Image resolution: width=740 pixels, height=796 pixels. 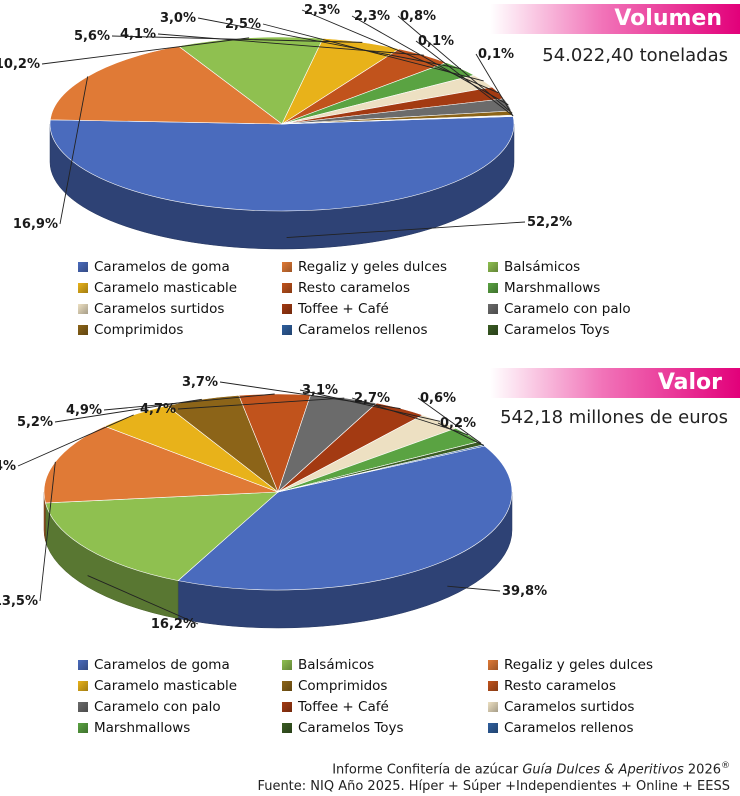 What do you see at coordinates (173, 624) in the screenshot?
I see `data-label-balsamicos: 16,2%` at bounding box center [173, 624].